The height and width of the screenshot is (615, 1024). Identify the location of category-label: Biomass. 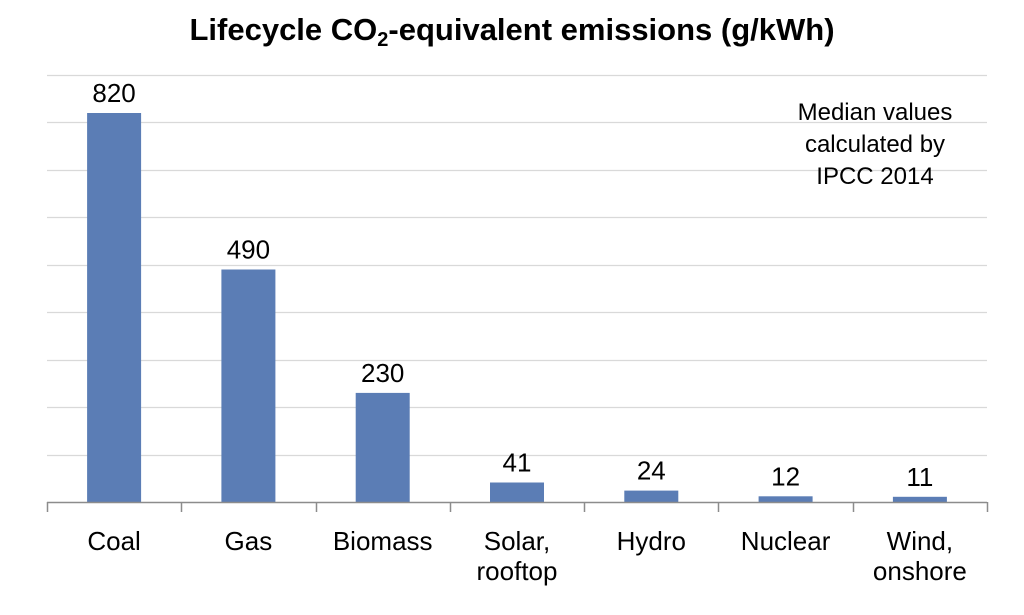
(383, 541).